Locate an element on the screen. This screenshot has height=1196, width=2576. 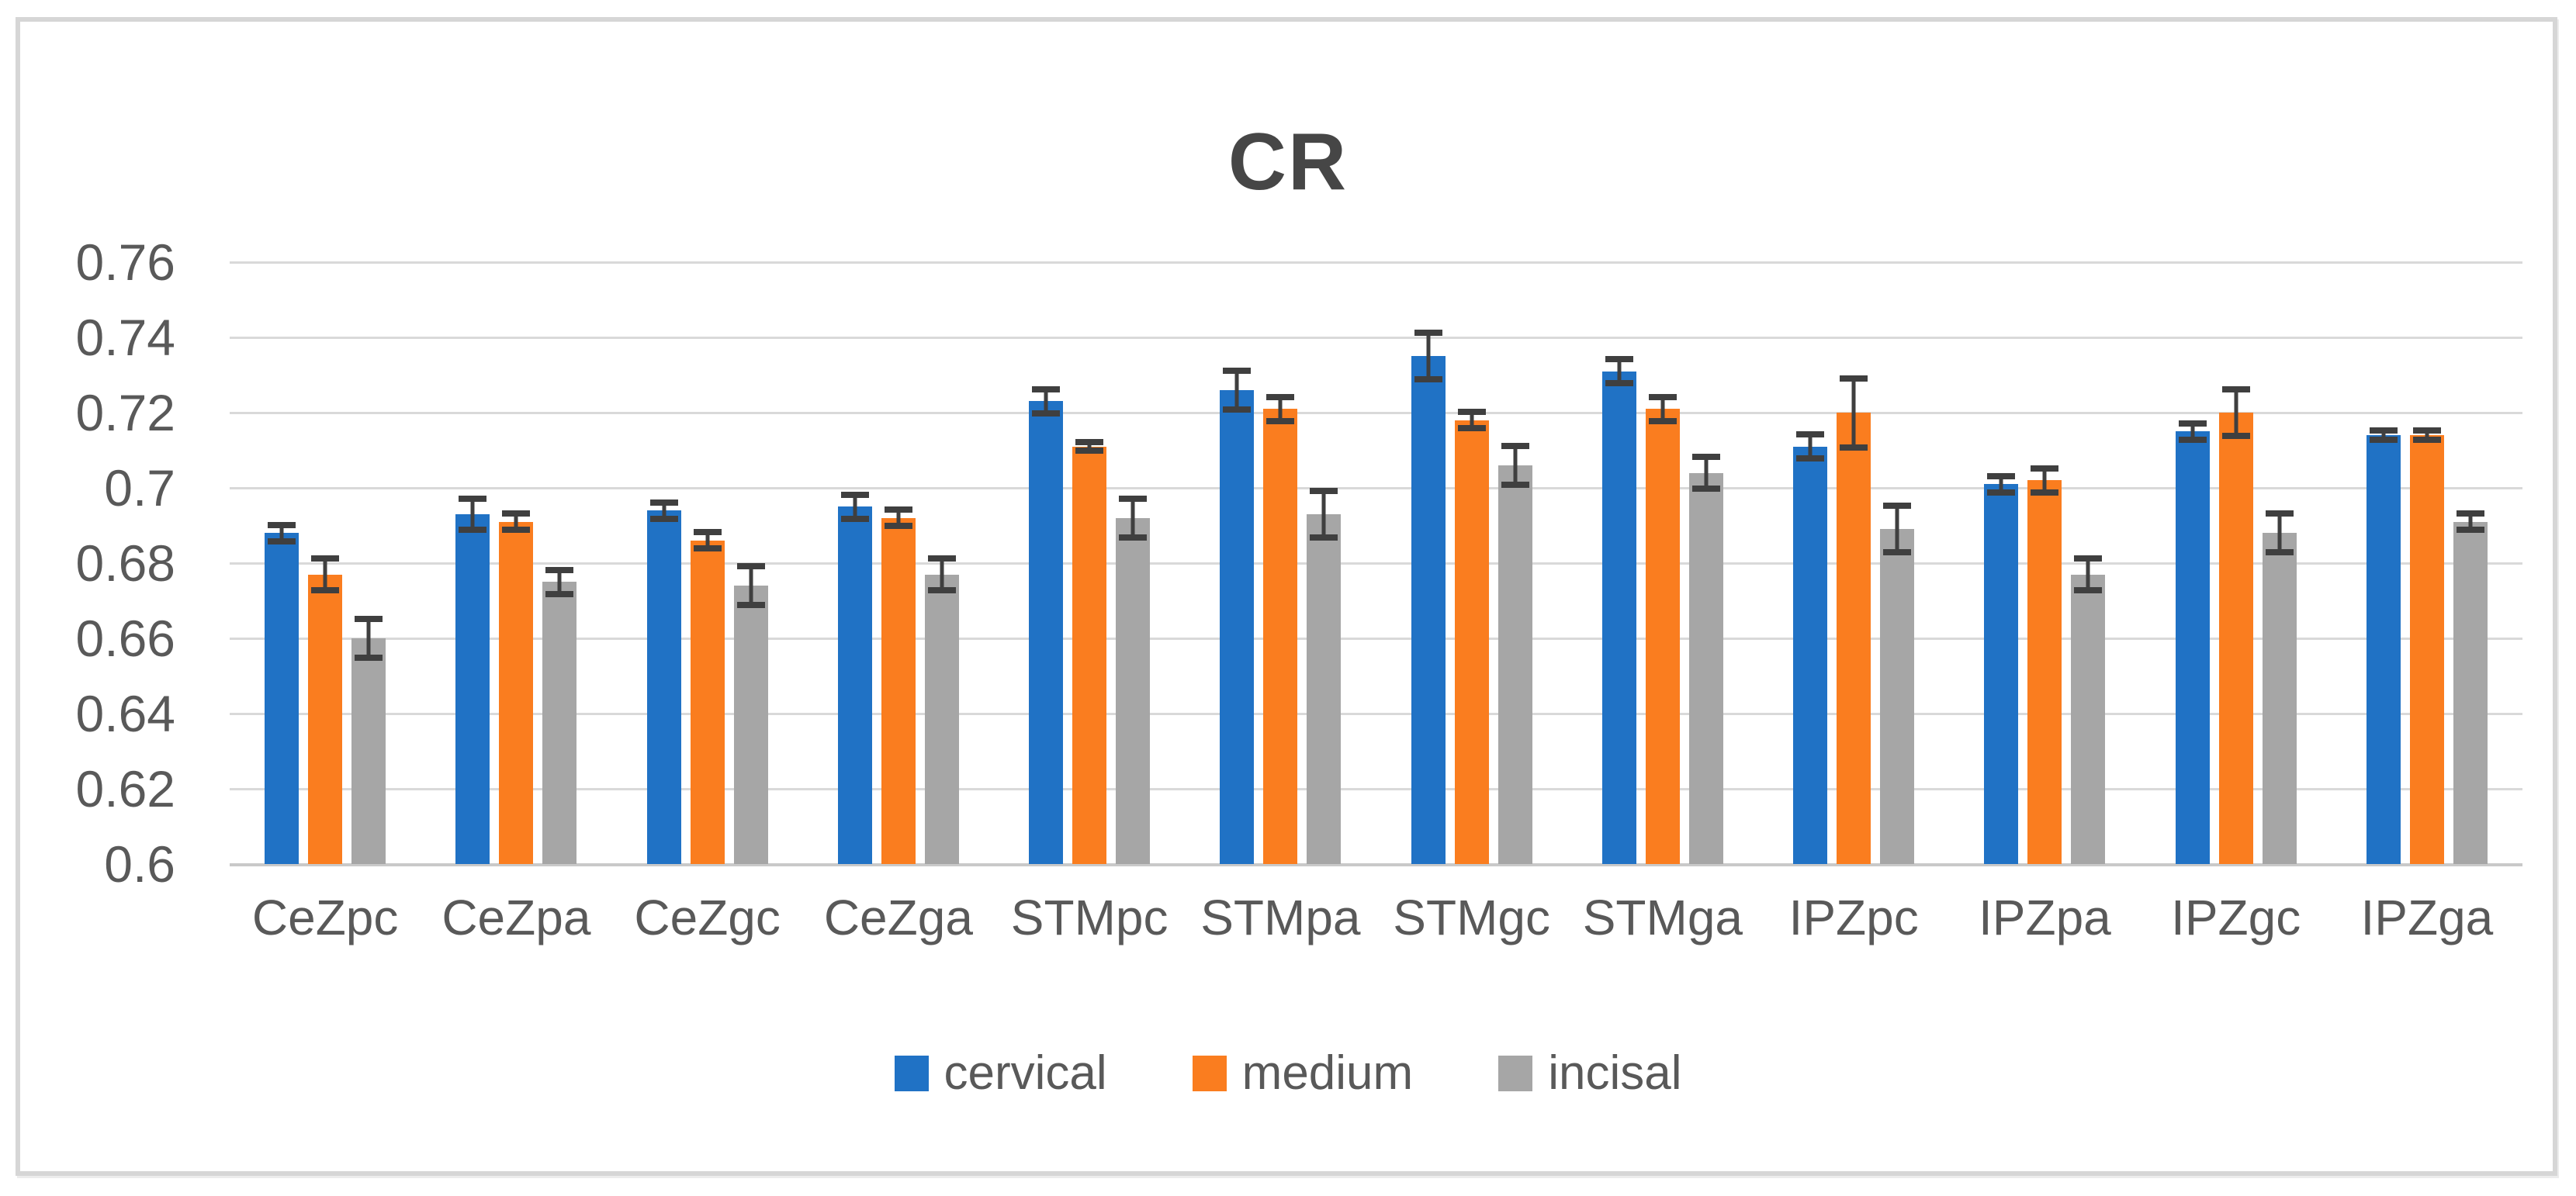
y-axis-tick-label: 0.66 is located at coordinates (125, 638).